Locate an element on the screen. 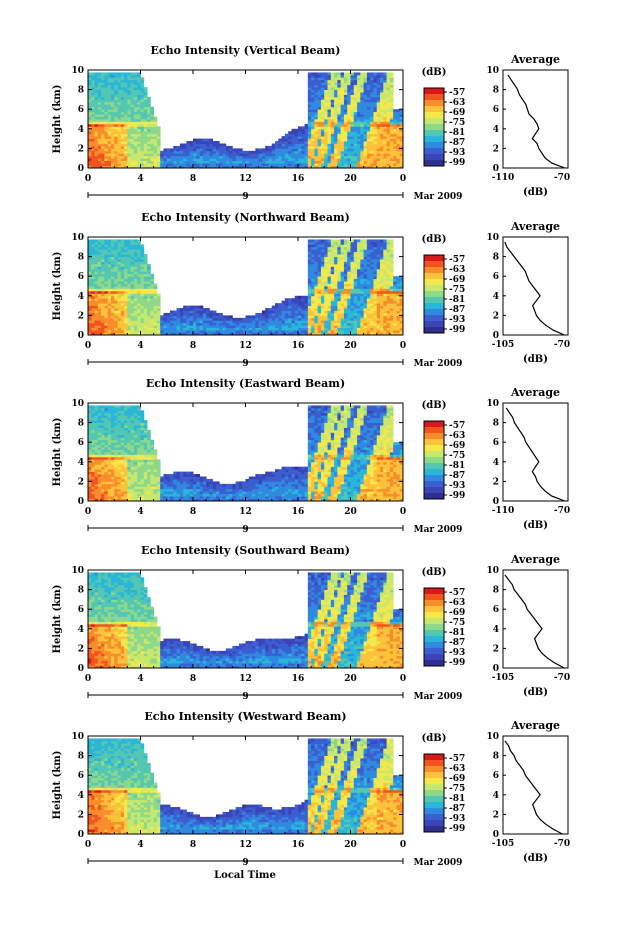  x-tick-label: 12 is located at coordinates (245, 346).